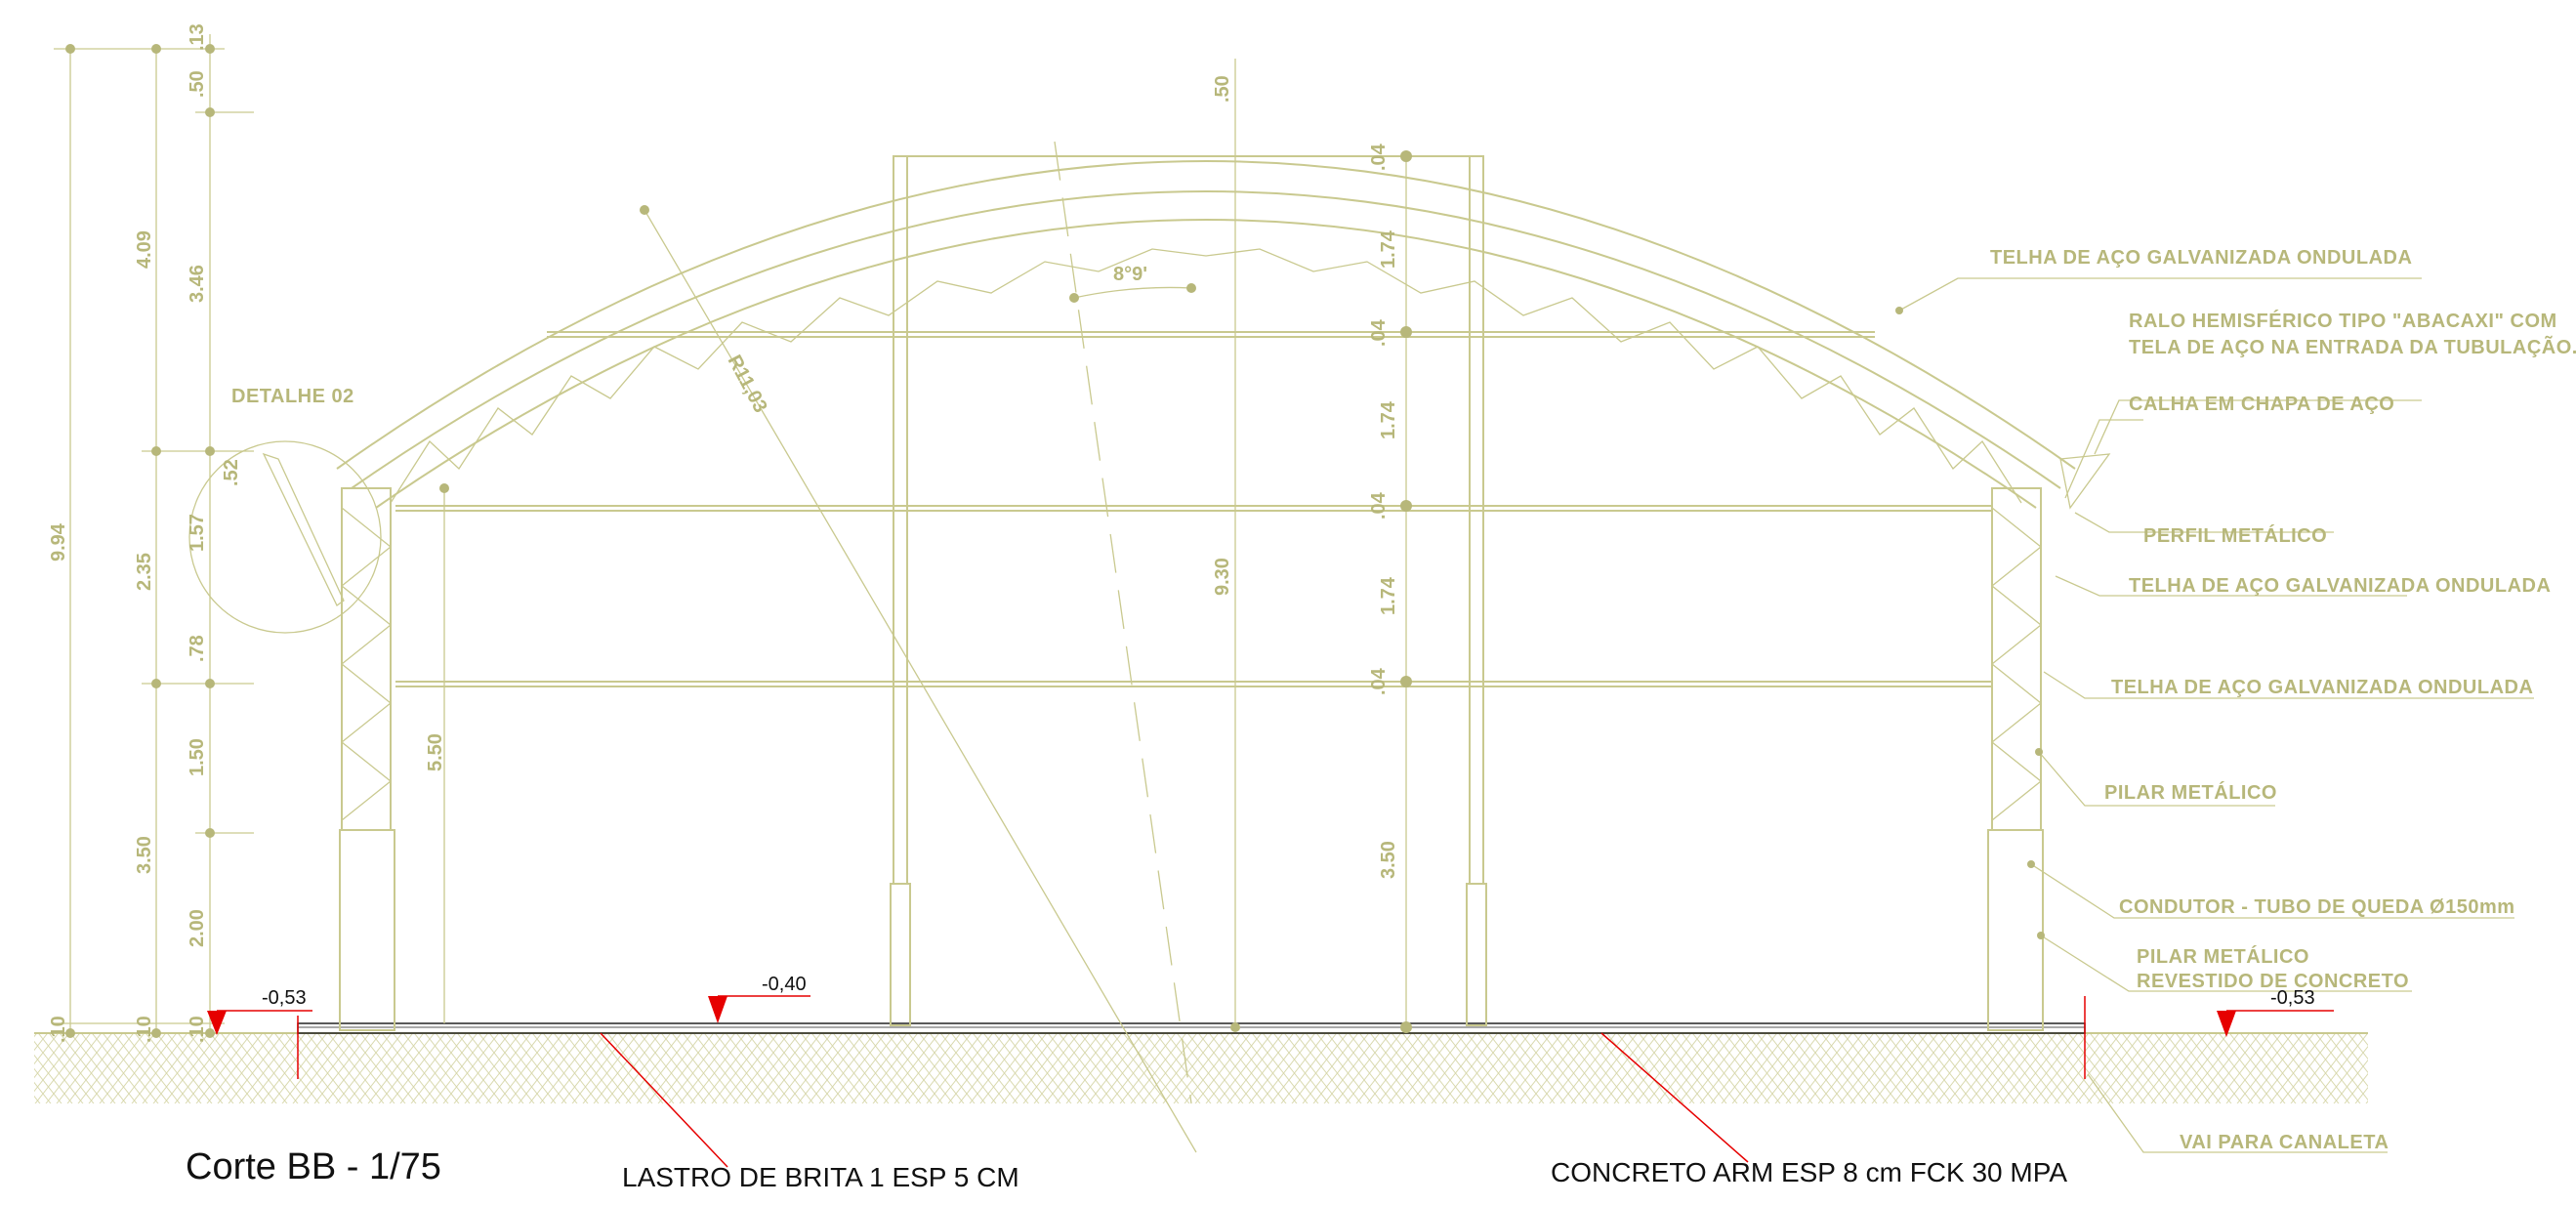 The height and width of the screenshot is (1206, 2576). What do you see at coordinates (145, 855) in the screenshot?
I see `dim-3-50-left: 3.50` at bounding box center [145, 855].